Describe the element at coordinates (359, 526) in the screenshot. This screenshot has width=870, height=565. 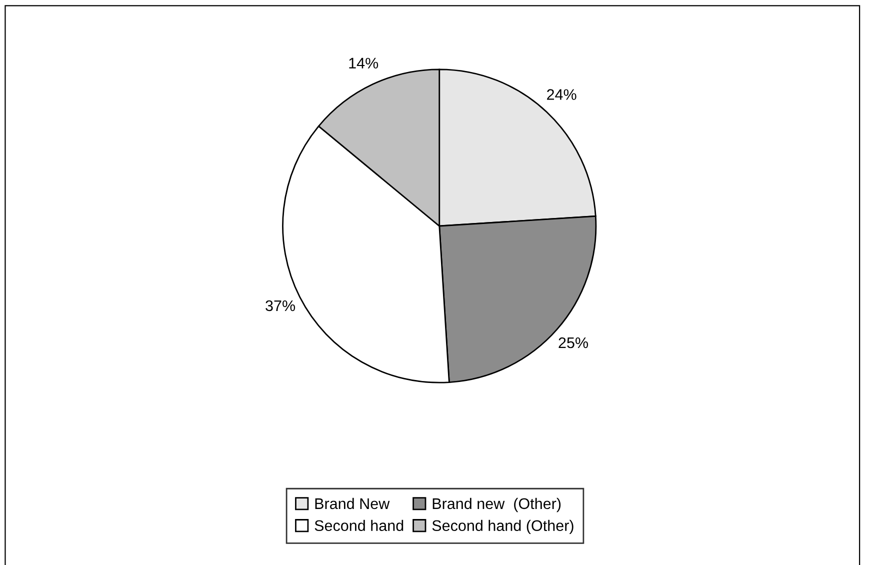
I see `legend-label: Second hand` at that location.